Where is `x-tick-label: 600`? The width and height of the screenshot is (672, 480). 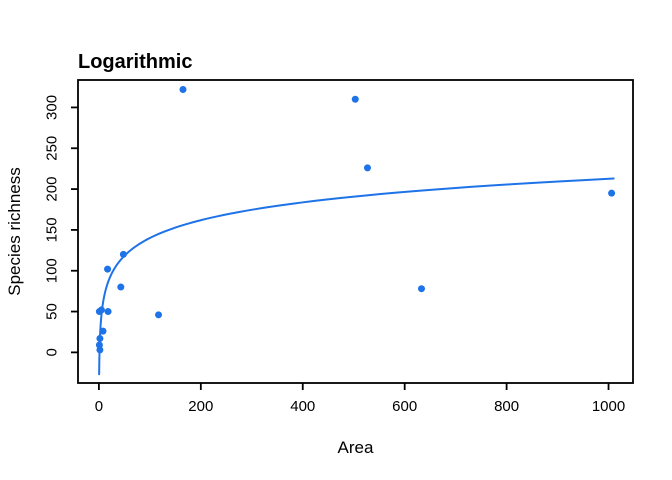 x-tick-label: 600 is located at coordinates (404, 406).